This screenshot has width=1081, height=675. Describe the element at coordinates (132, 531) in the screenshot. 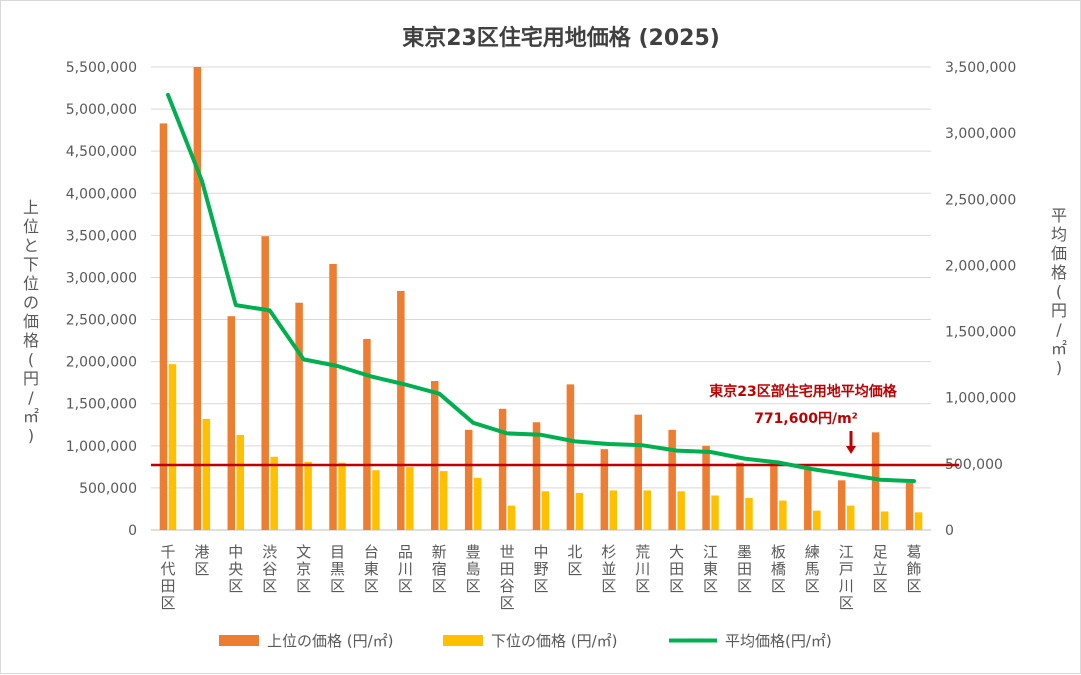

I see `left-tick-label: 0` at that location.